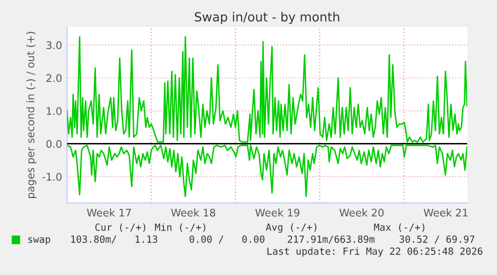 This screenshot has height=275, width=497. Describe the element at coordinates (331, 239) in the screenshot. I see `text: 217.91m/663.89m` at that location.